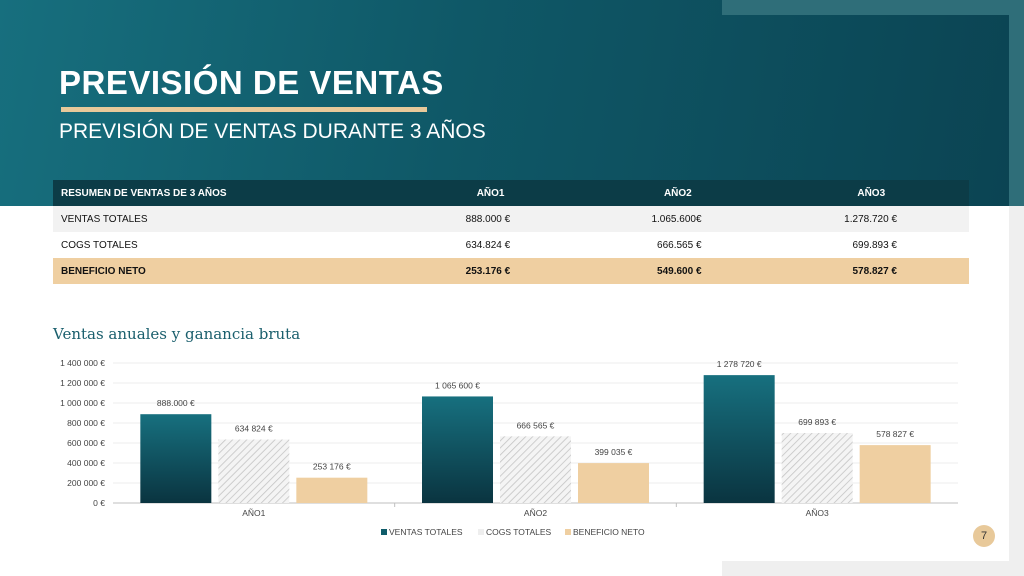 Image resolution: width=1024 pixels, height=576 pixels. I want to click on data-label: 634 824 €, so click(254, 429).